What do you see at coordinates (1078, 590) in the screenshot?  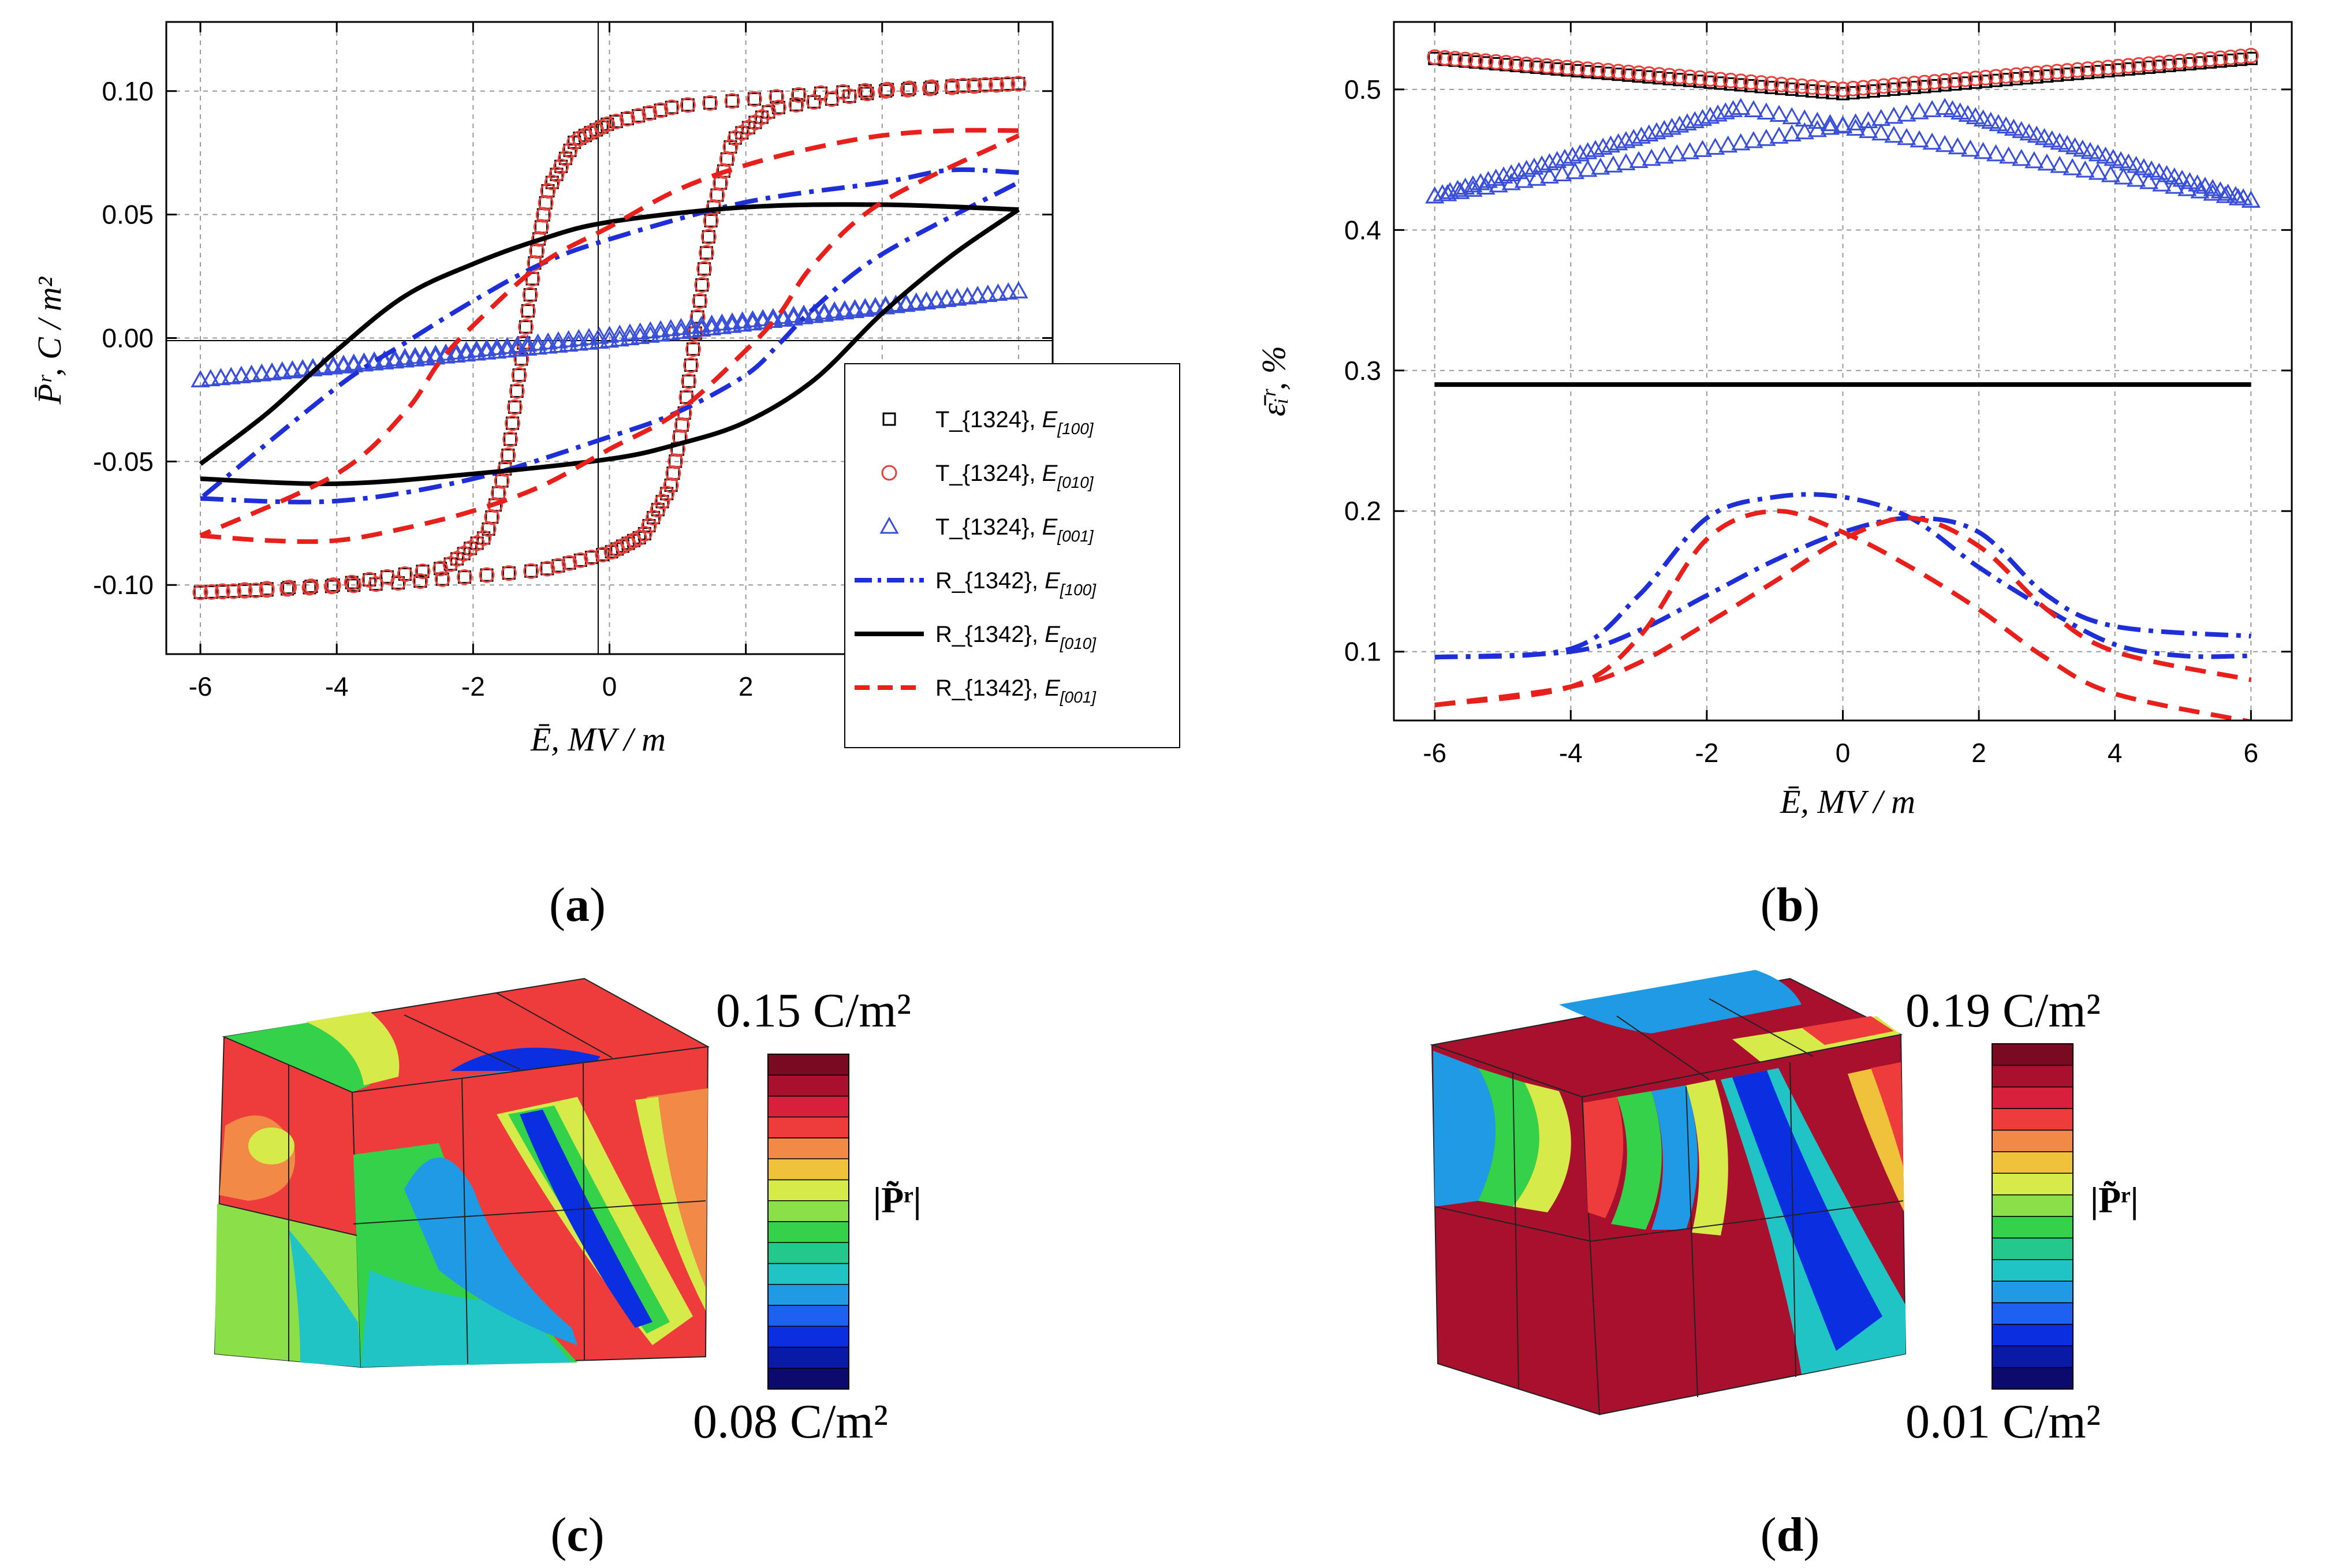 I see `legend-label-sub: [100]` at bounding box center [1078, 590].